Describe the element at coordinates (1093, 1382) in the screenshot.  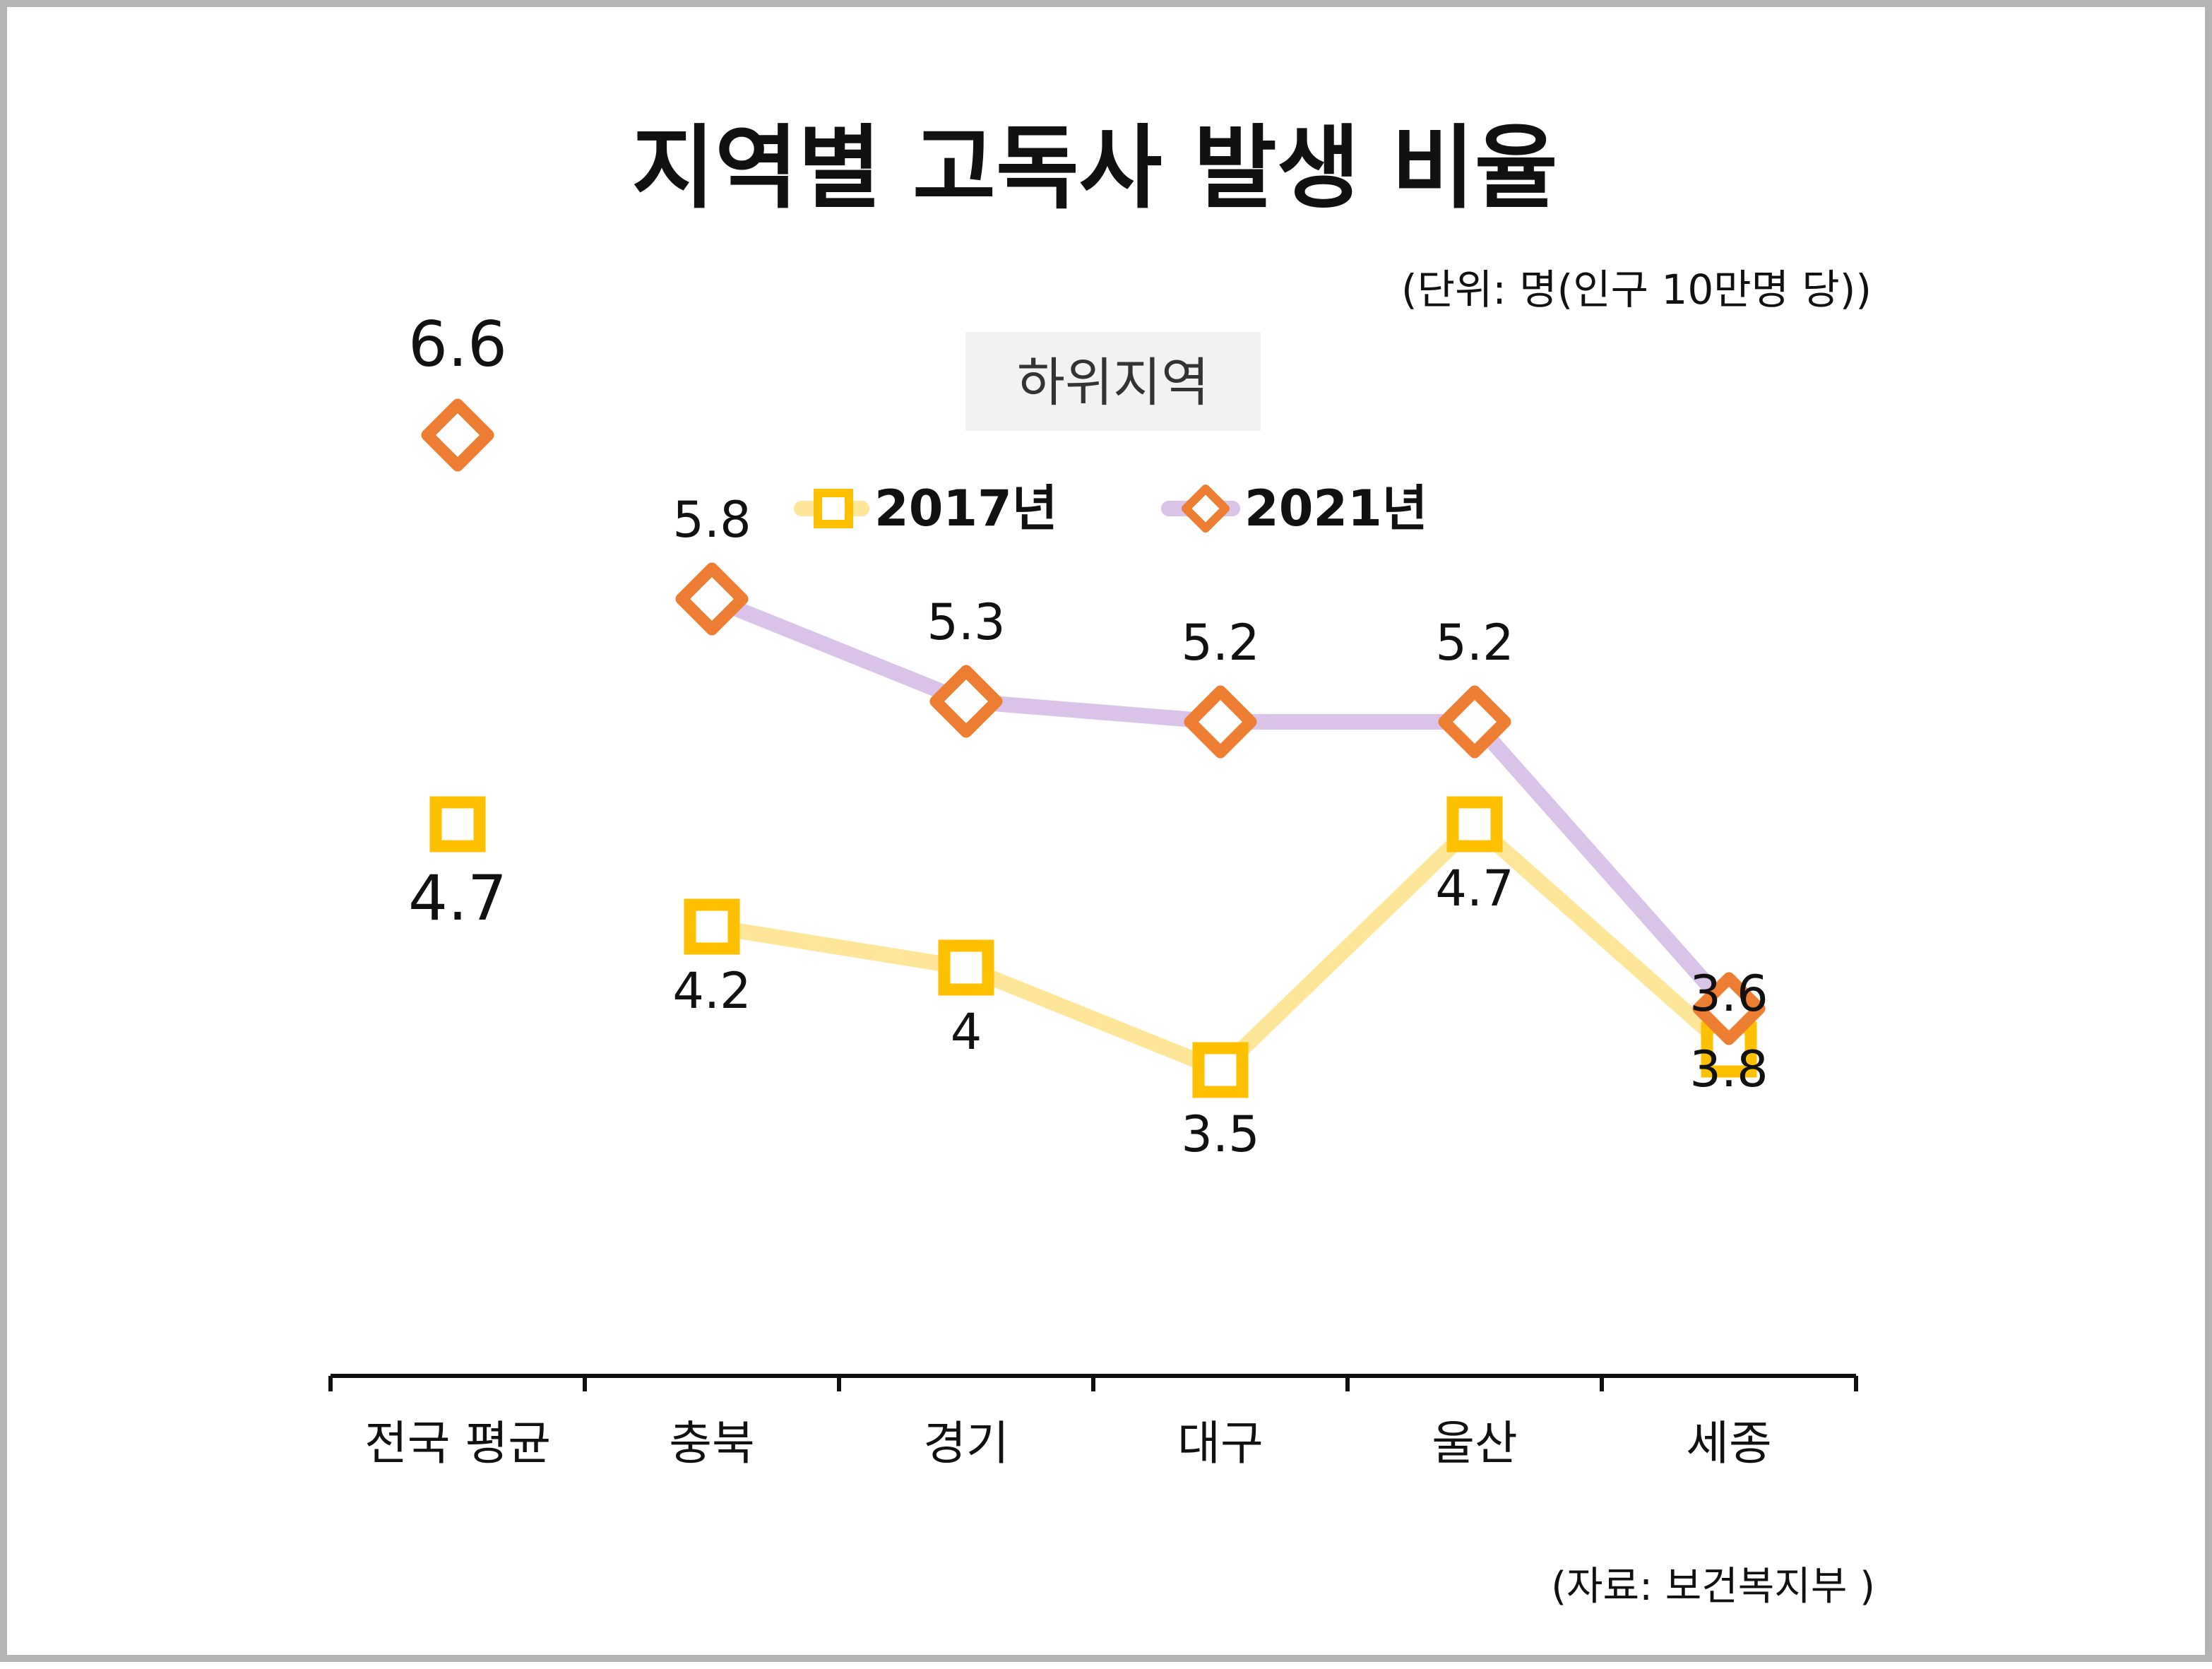
I see `x-axis` at that location.